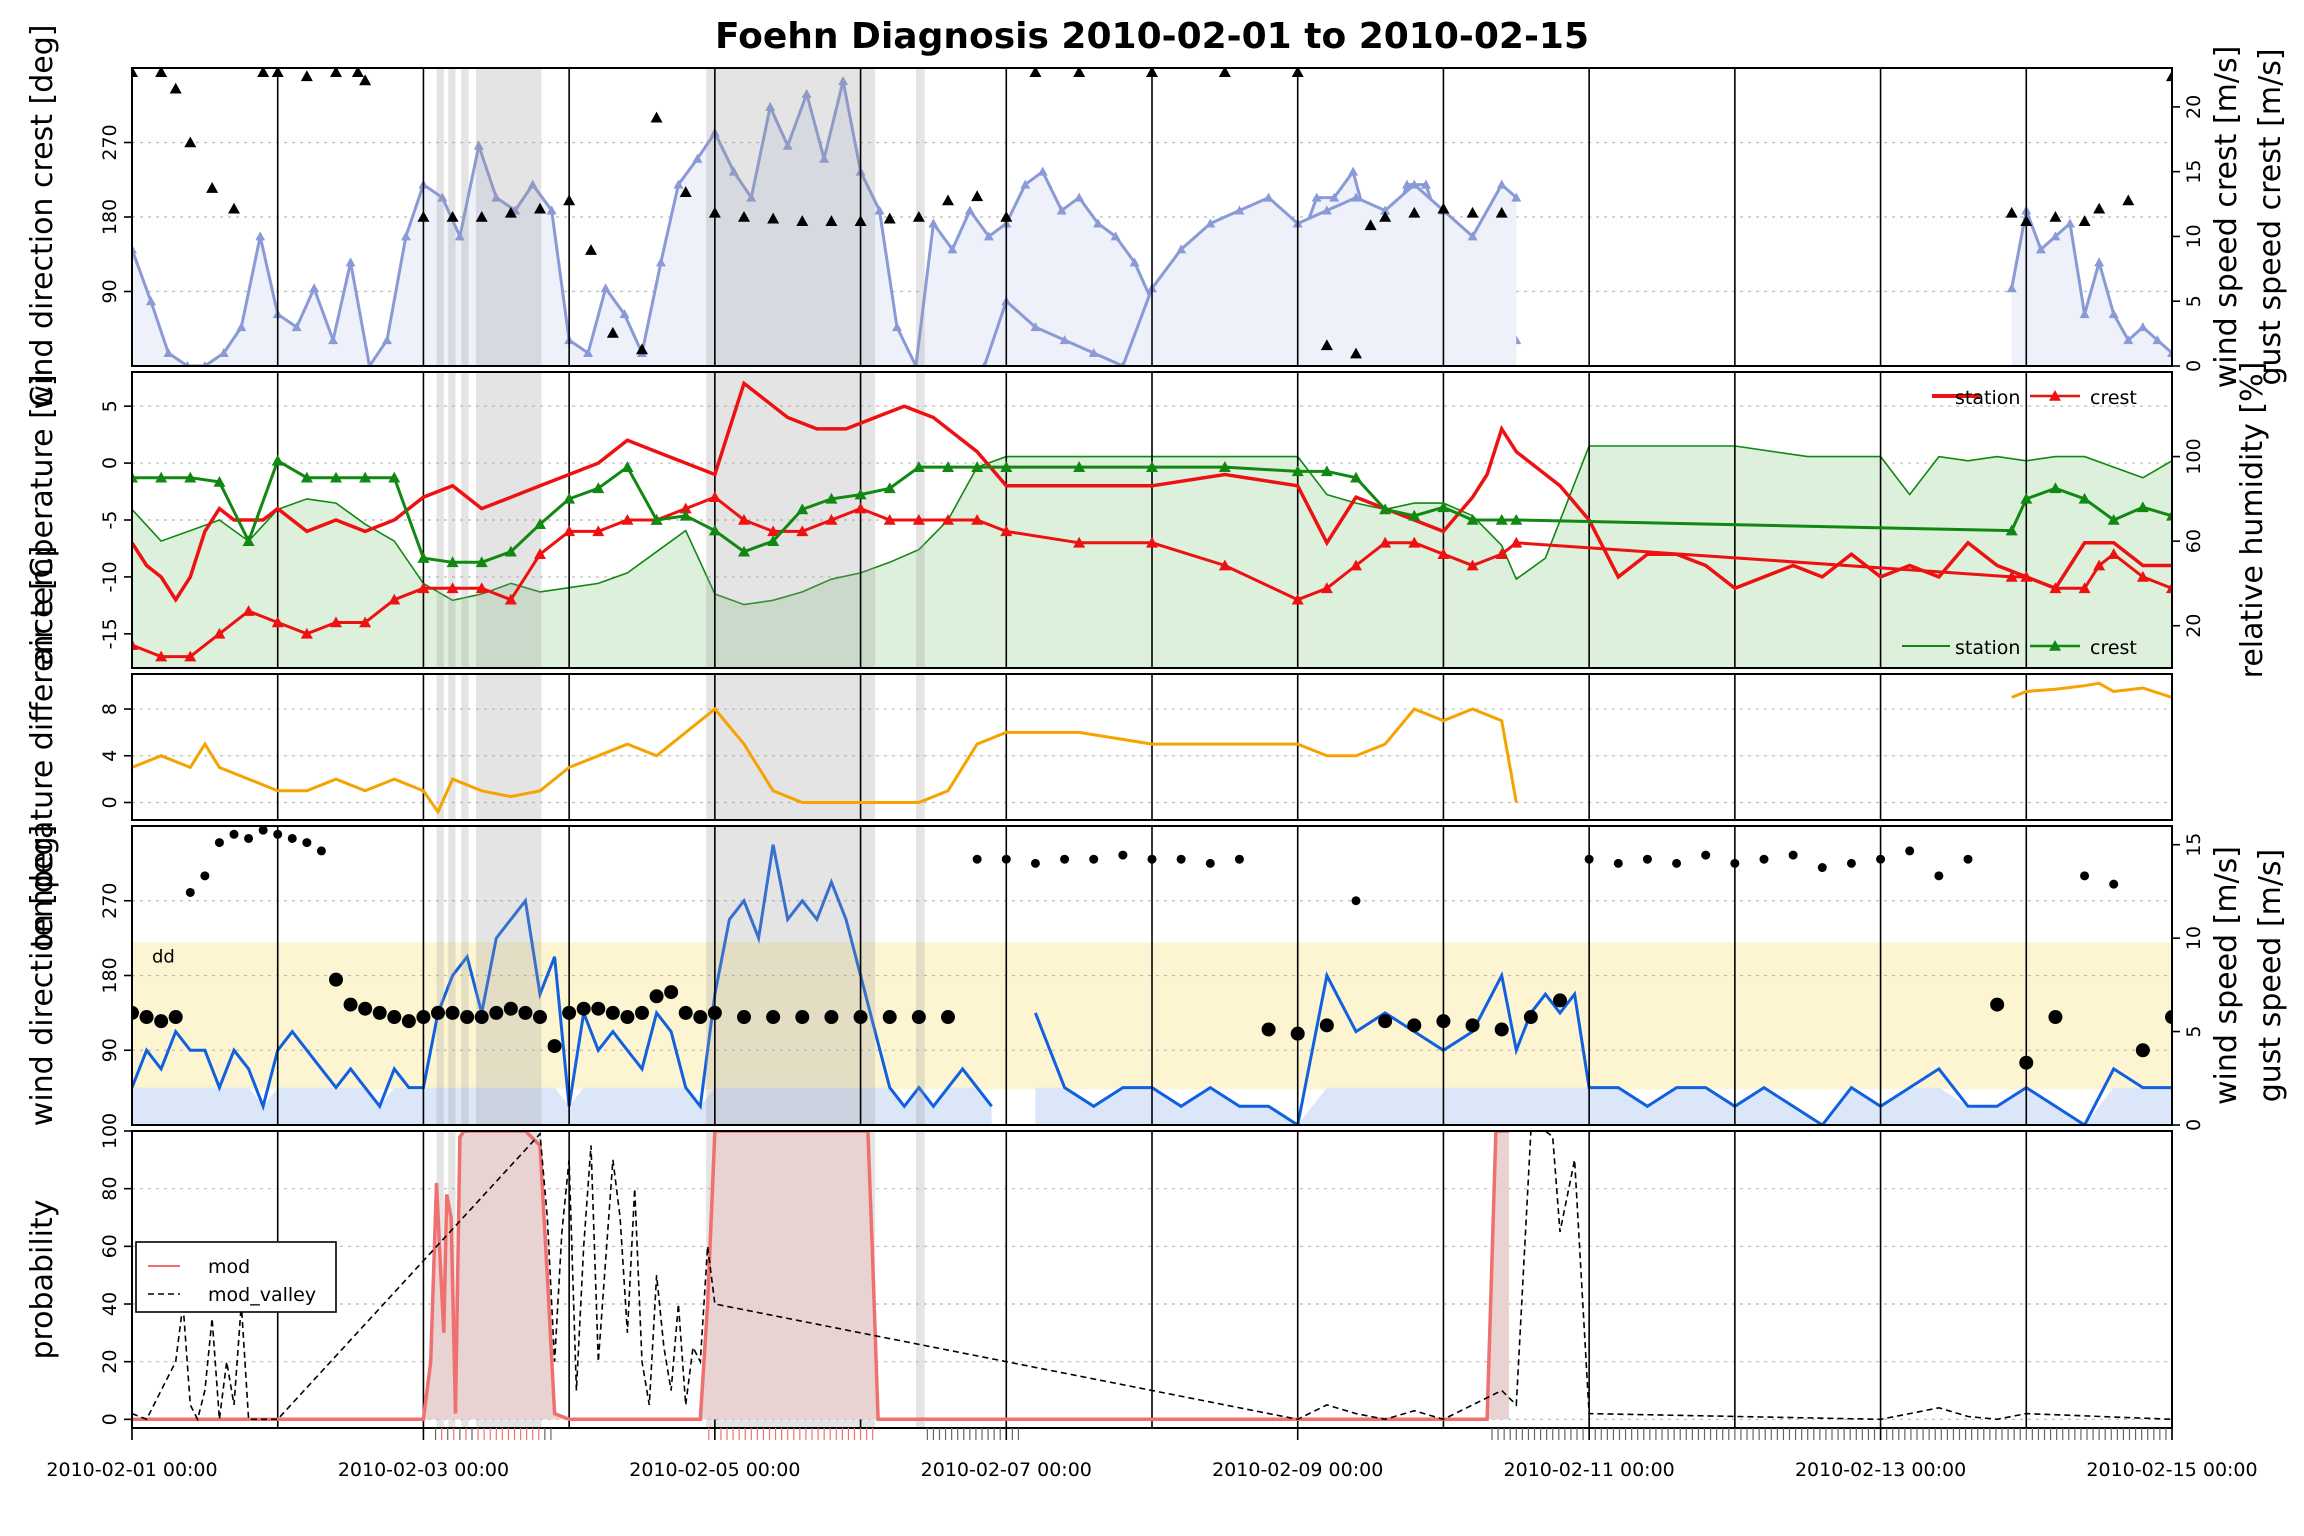 The height and width of the screenshot is (1536, 2304). Describe the element at coordinates (42, 519) in the screenshot. I see `y-axis-label: air temperature [C]` at that location.